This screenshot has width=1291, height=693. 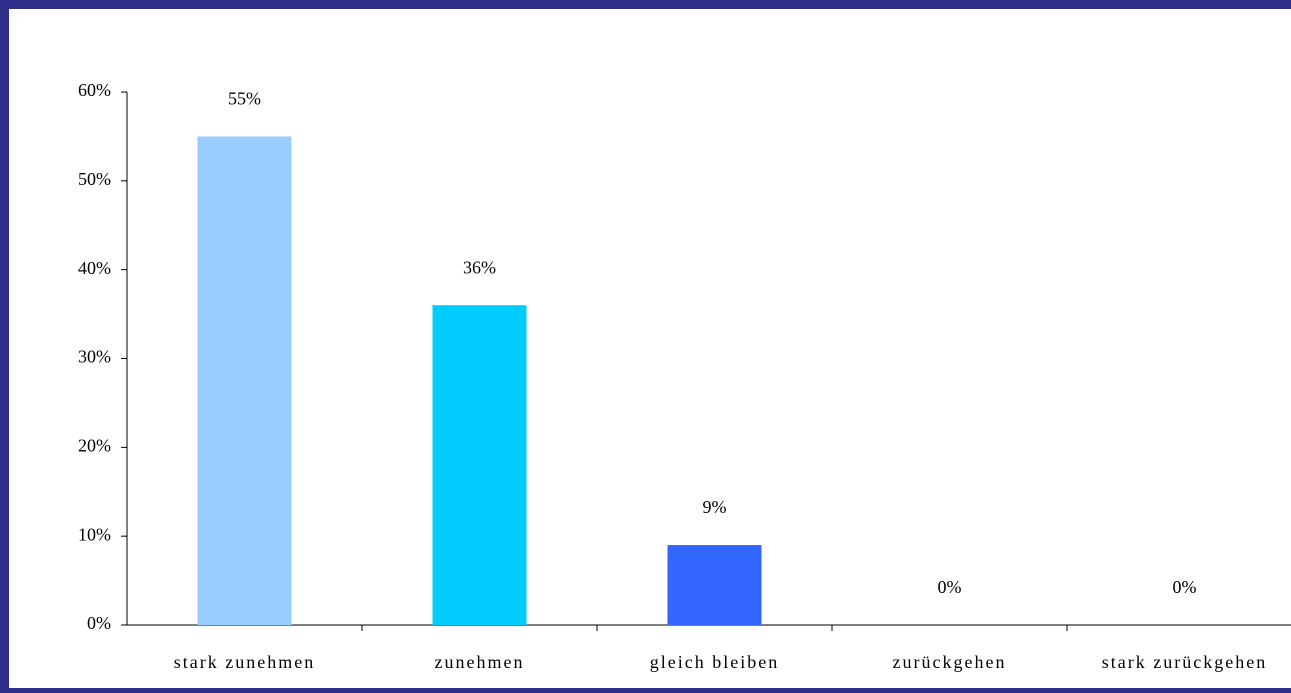 I want to click on y-tick-label: 0%, so click(x=99, y=623).